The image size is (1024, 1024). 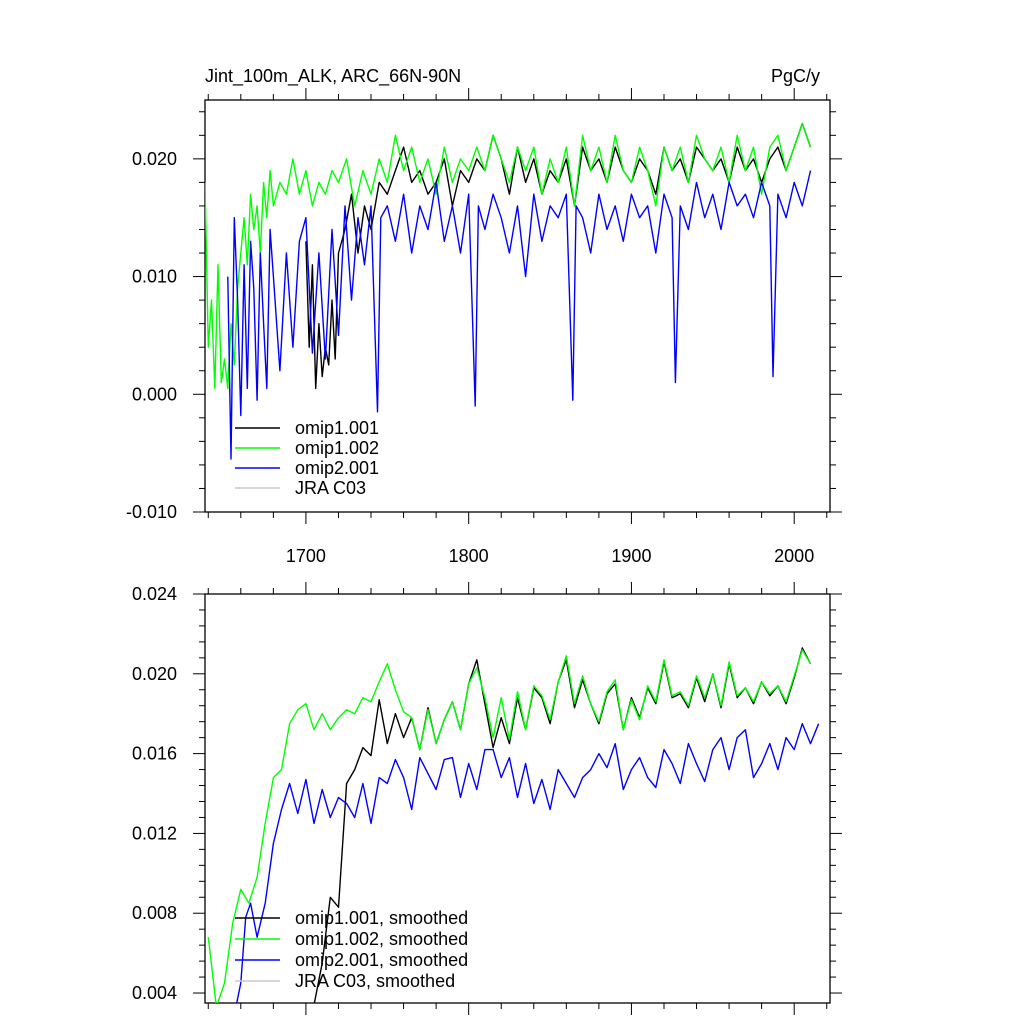 I want to click on legend-label: omip1.001, so click(x=337, y=428).